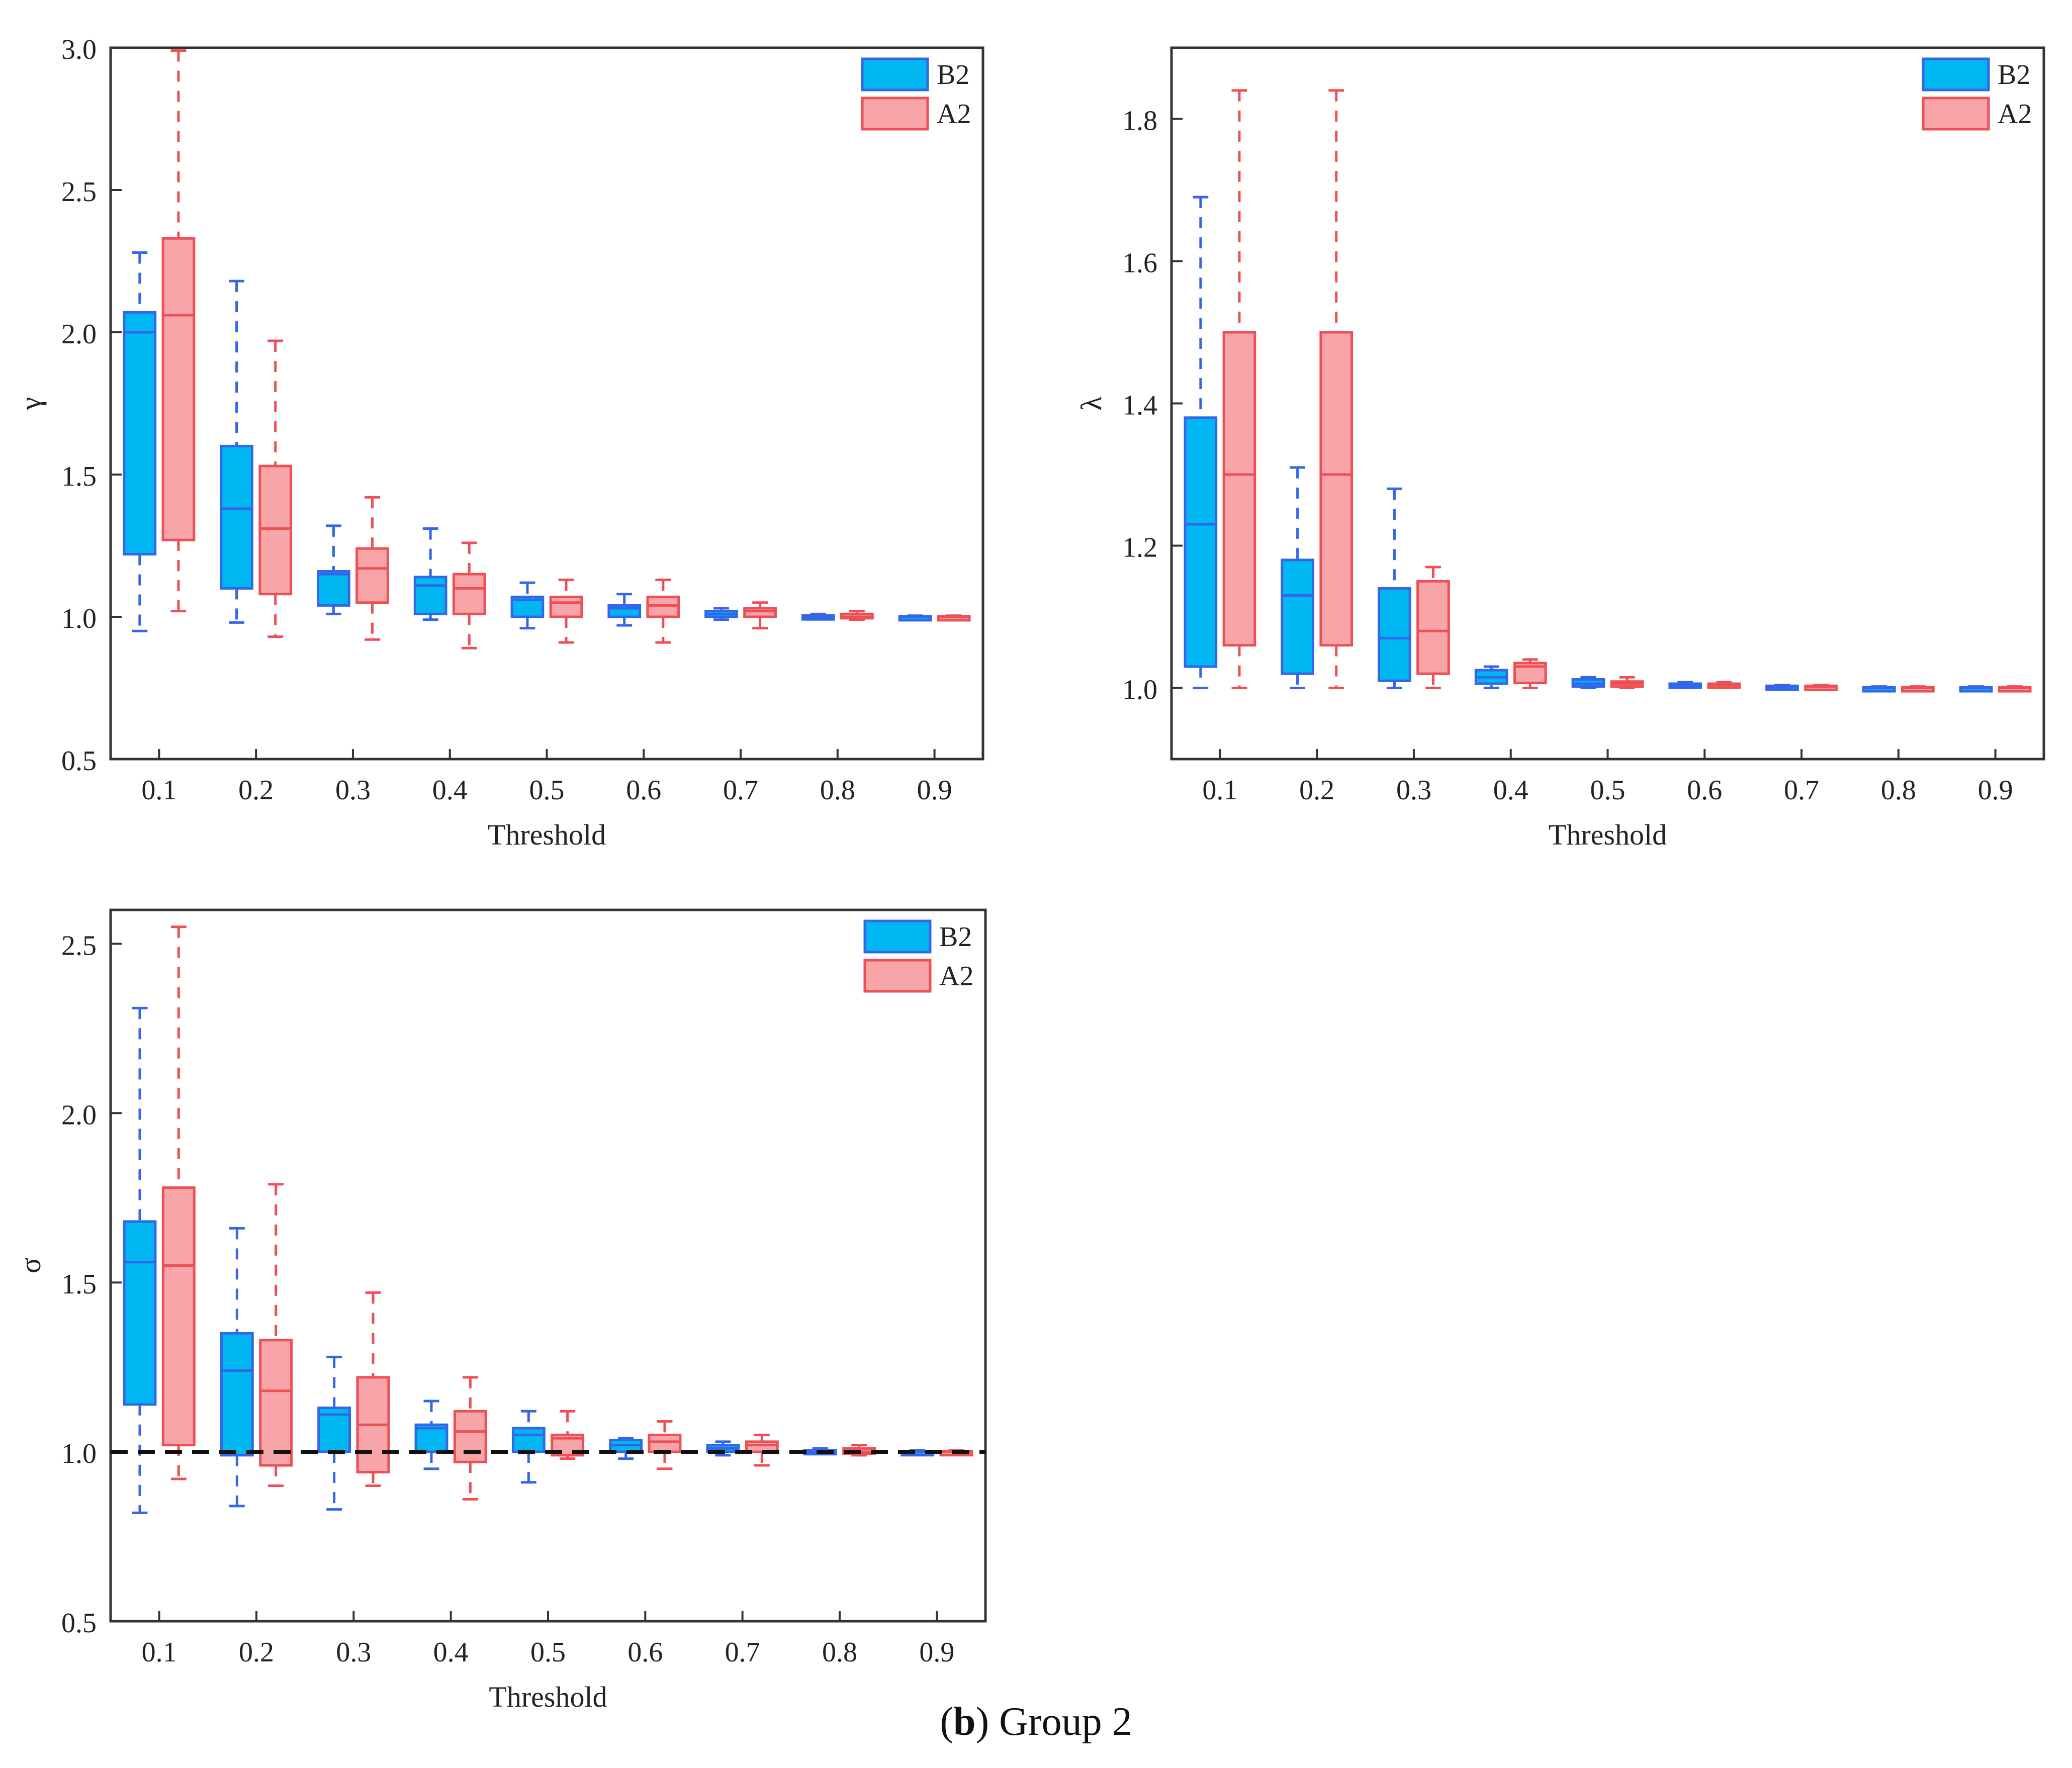  Describe the element at coordinates (548, 1652) in the screenshot. I see `sigma-xtick-label: 0.5` at that location.